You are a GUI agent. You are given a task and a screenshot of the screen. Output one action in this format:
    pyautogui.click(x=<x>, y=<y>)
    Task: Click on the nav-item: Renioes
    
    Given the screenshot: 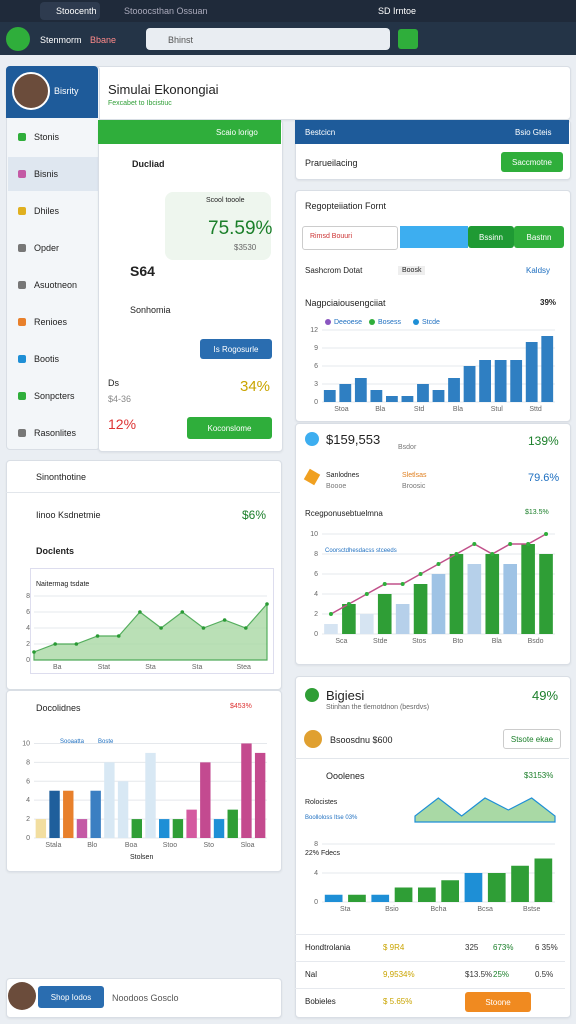 What is the action you would take?
    pyautogui.click(x=53, y=322)
    